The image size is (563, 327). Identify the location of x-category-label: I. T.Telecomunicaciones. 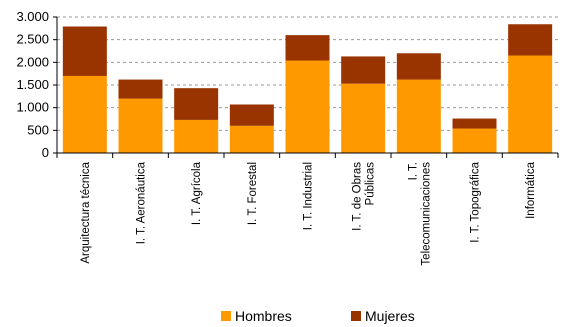
(419, 214).